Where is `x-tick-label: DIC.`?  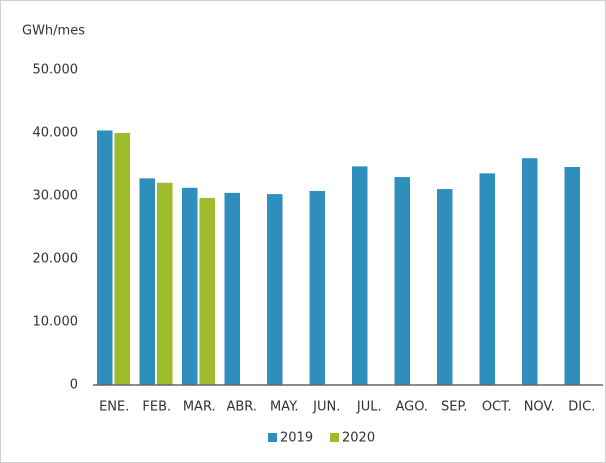
x-tick-label: DIC. is located at coordinates (581, 407).